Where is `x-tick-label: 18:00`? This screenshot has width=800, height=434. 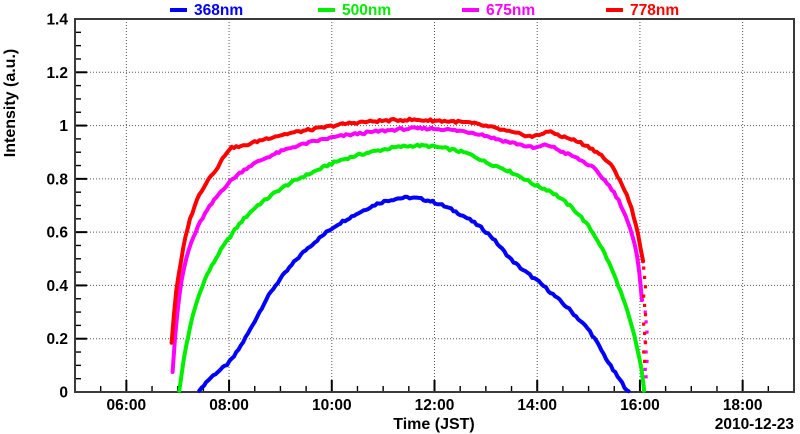 x-tick-label: 18:00 is located at coordinates (743, 405).